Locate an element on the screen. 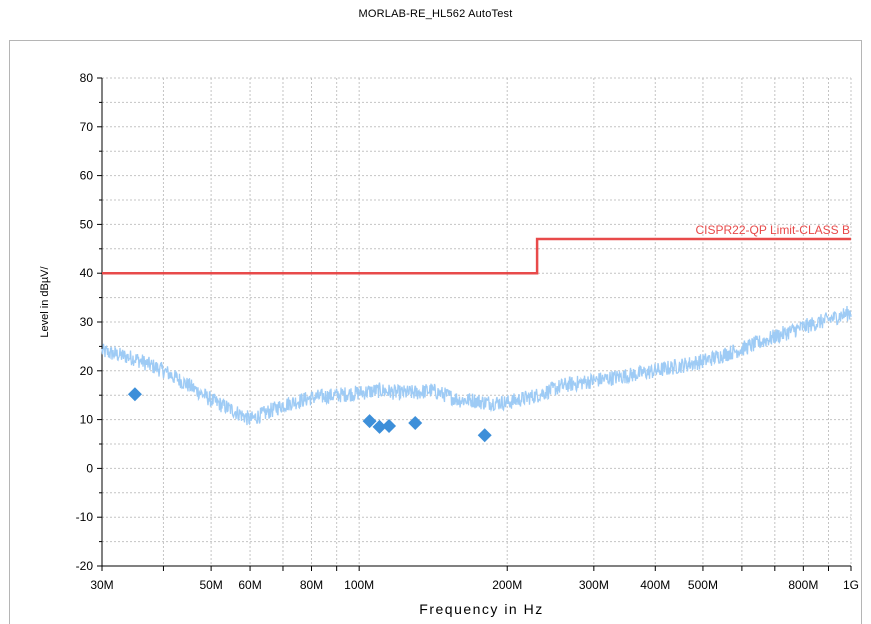  y-tick-label: 30 is located at coordinates (87, 322).